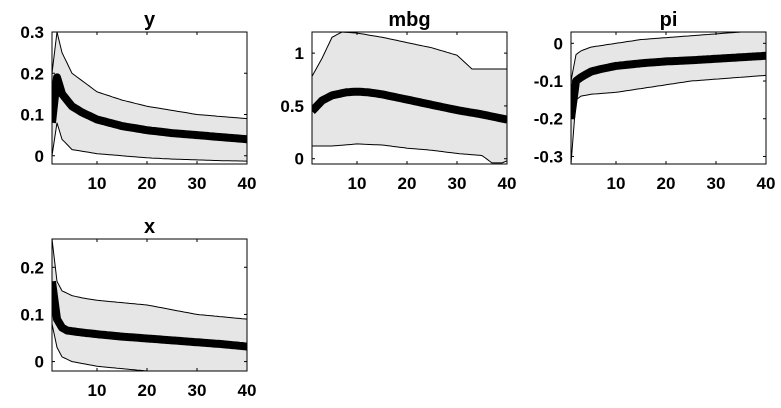  What do you see at coordinates (548, 119) in the screenshot?
I see `y-tick-label: -0.2` at bounding box center [548, 119].